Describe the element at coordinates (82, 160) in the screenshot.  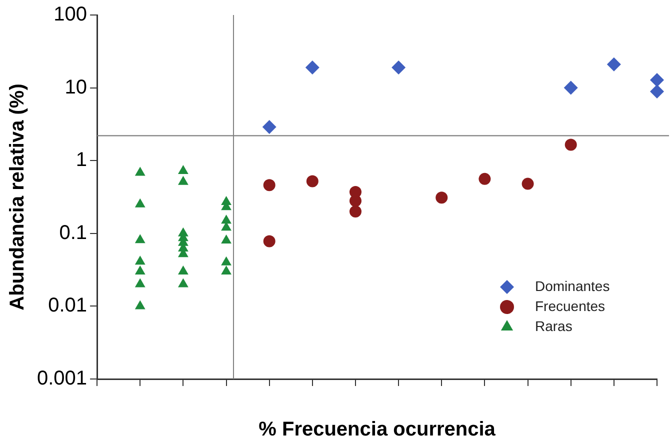
I see `y-tick-label: 1` at that location.